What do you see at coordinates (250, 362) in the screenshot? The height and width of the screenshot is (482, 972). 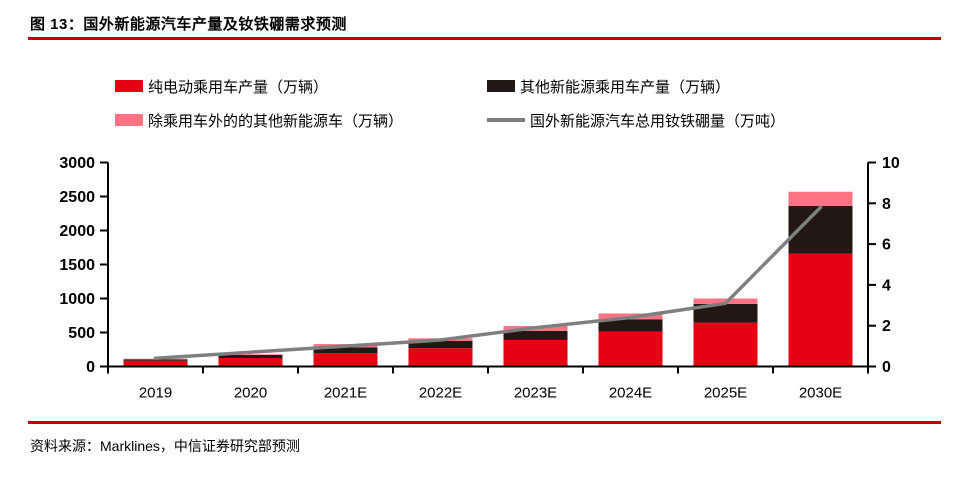 I see `bar-segment-bev-2020` at bounding box center [250, 362].